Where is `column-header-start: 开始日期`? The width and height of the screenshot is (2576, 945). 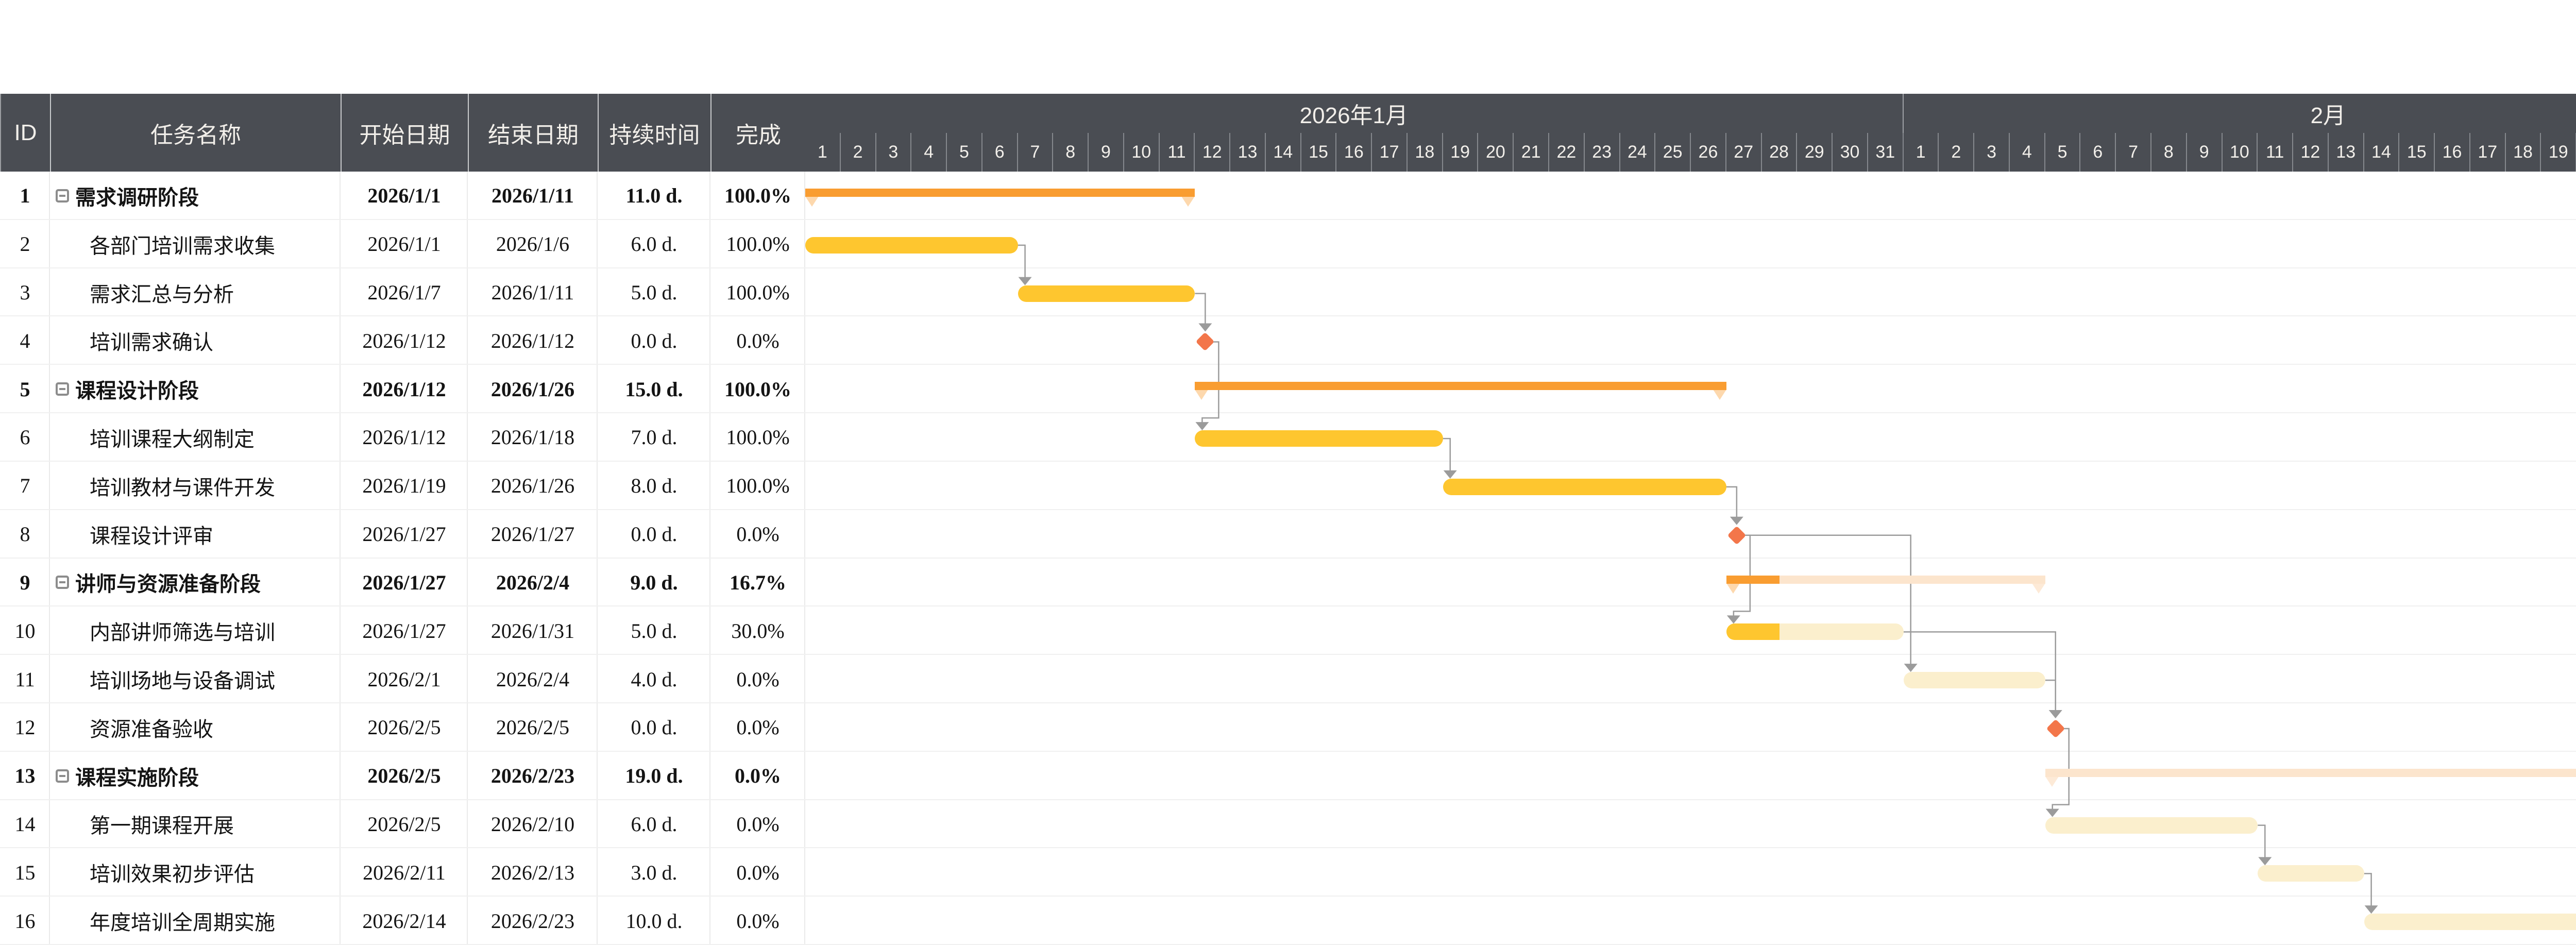
column-header-start: 开始日期 is located at coordinates (405, 133).